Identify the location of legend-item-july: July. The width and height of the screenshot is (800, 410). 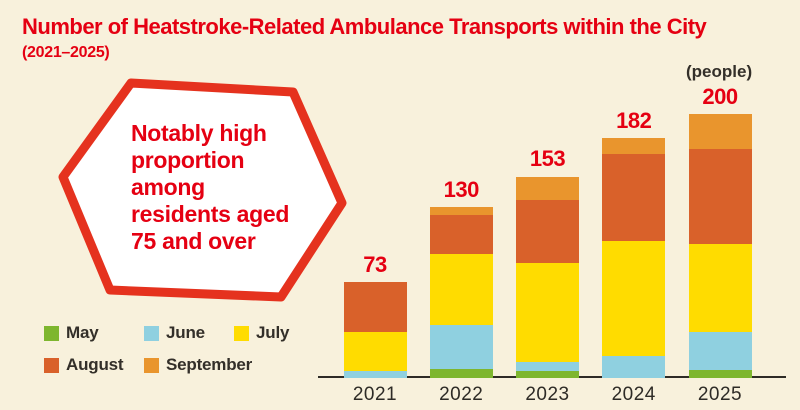
(261, 333).